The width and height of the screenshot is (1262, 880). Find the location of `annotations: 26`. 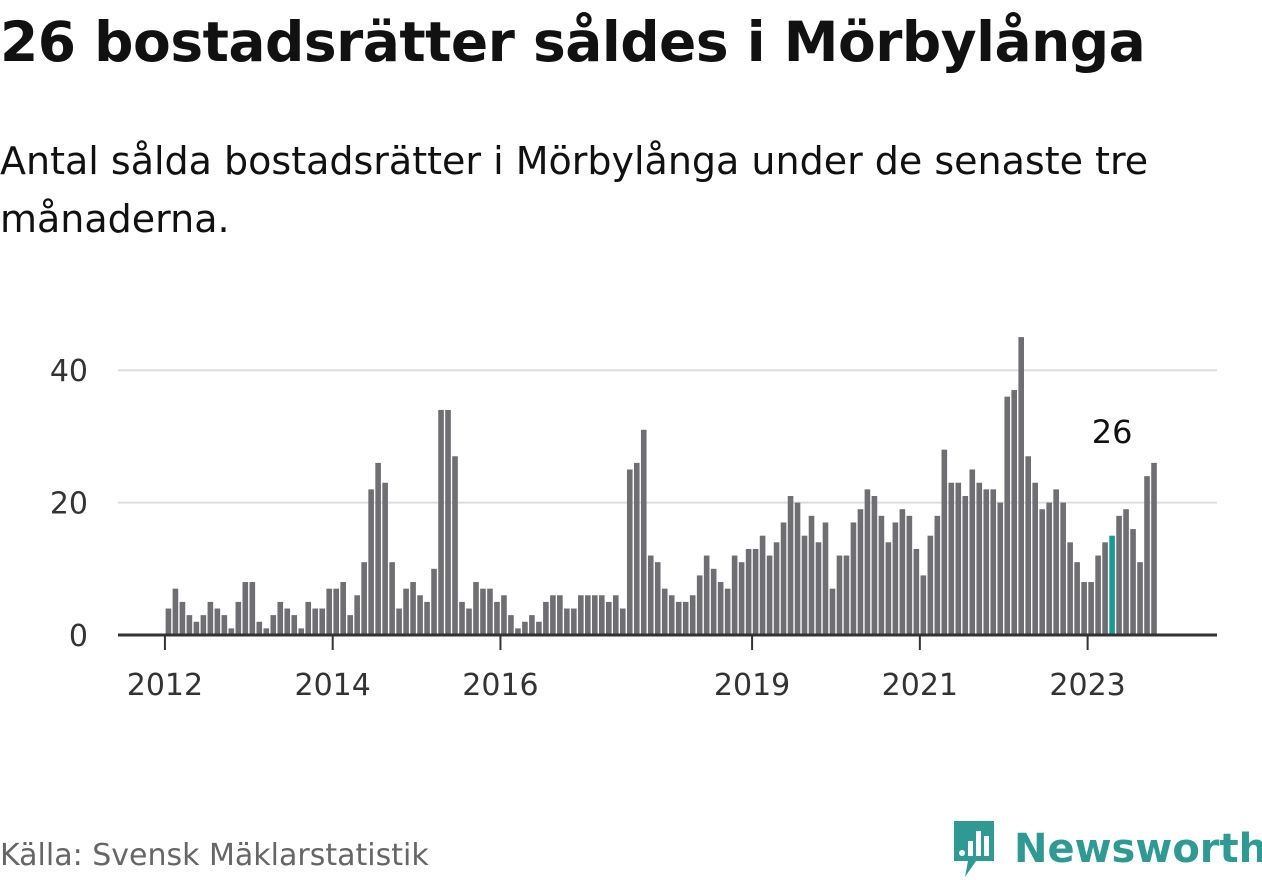

annotations: 26 is located at coordinates (1112, 432).